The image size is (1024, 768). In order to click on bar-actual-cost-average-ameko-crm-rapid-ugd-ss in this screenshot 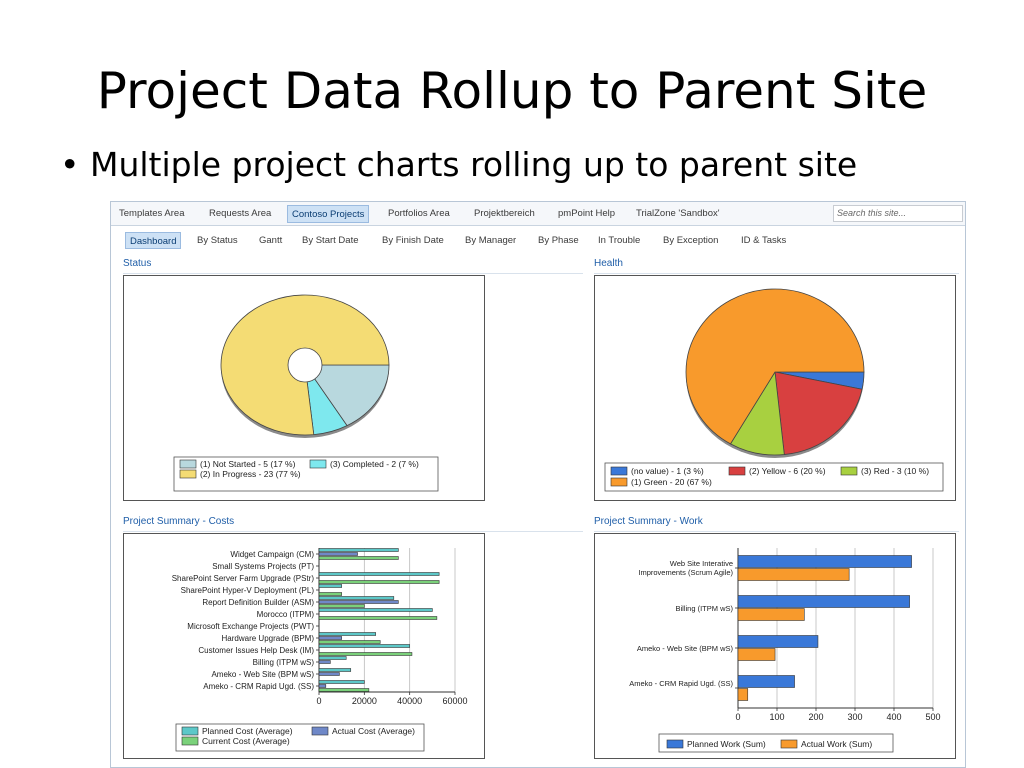, I will do `click(322, 686)`.